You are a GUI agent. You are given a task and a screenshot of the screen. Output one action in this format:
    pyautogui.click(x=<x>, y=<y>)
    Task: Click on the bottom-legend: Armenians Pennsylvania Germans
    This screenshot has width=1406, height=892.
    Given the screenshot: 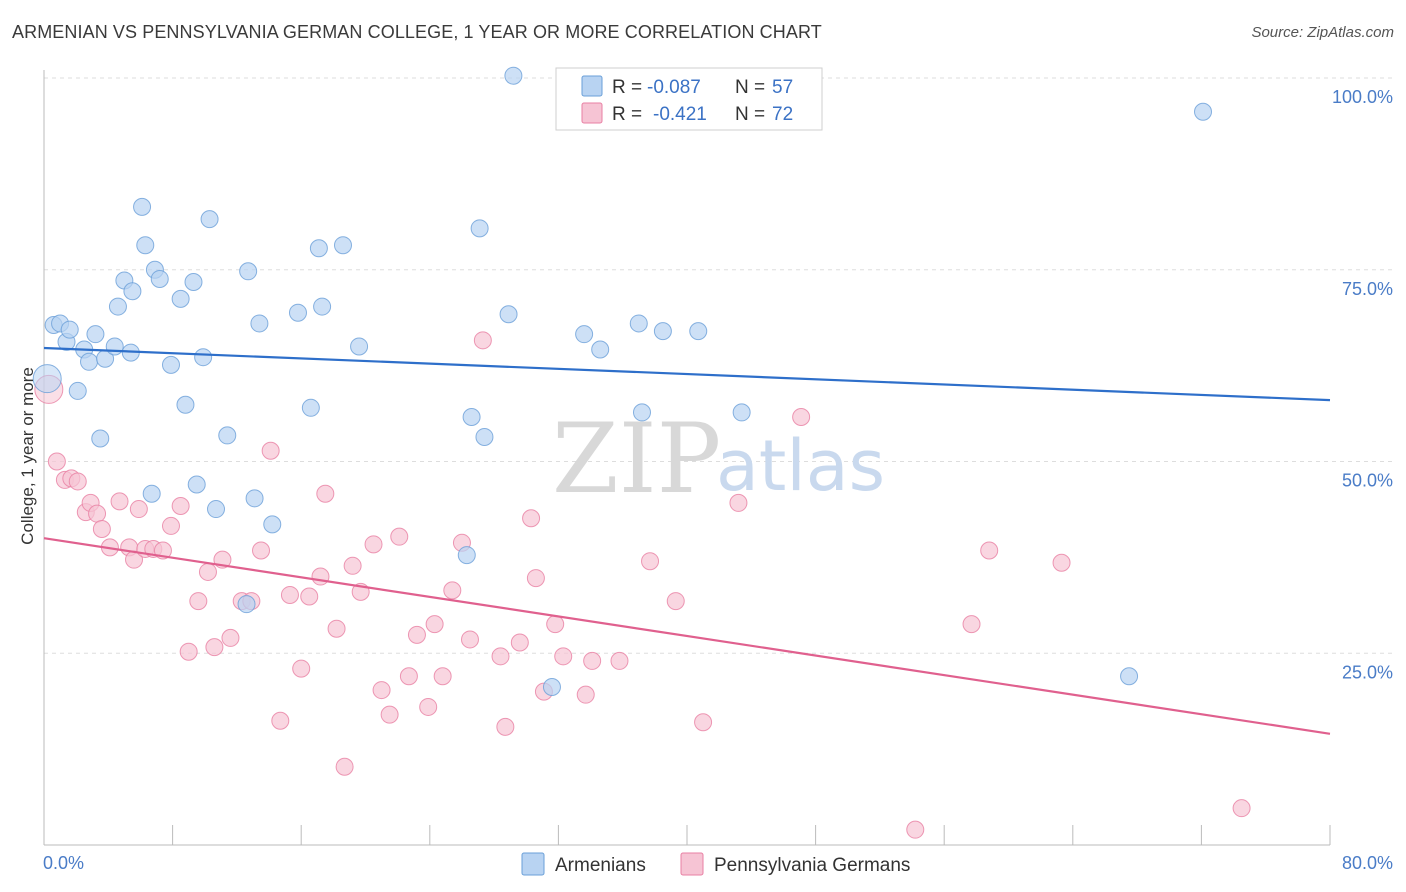 What is the action you would take?
    pyautogui.click(x=715, y=864)
    